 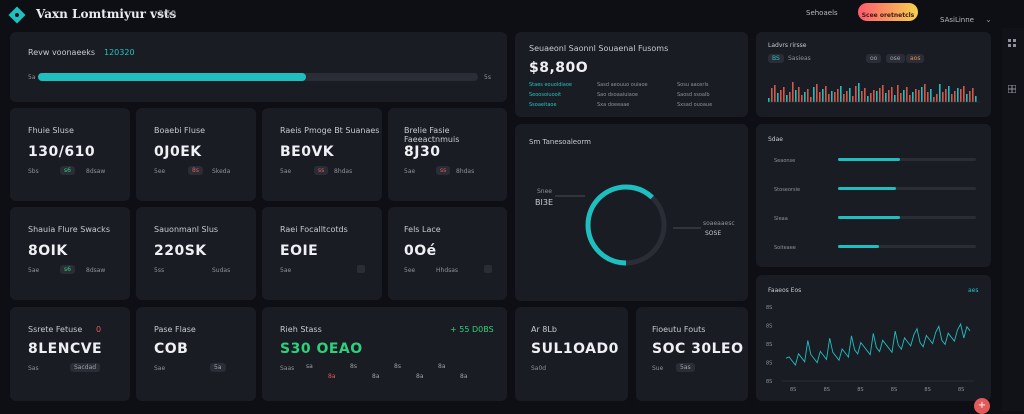 What do you see at coordinates (196, 354) in the screenshot?
I see `bottom-card: Pase Flase COB Sae 5a` at bounding box center [196, 354].